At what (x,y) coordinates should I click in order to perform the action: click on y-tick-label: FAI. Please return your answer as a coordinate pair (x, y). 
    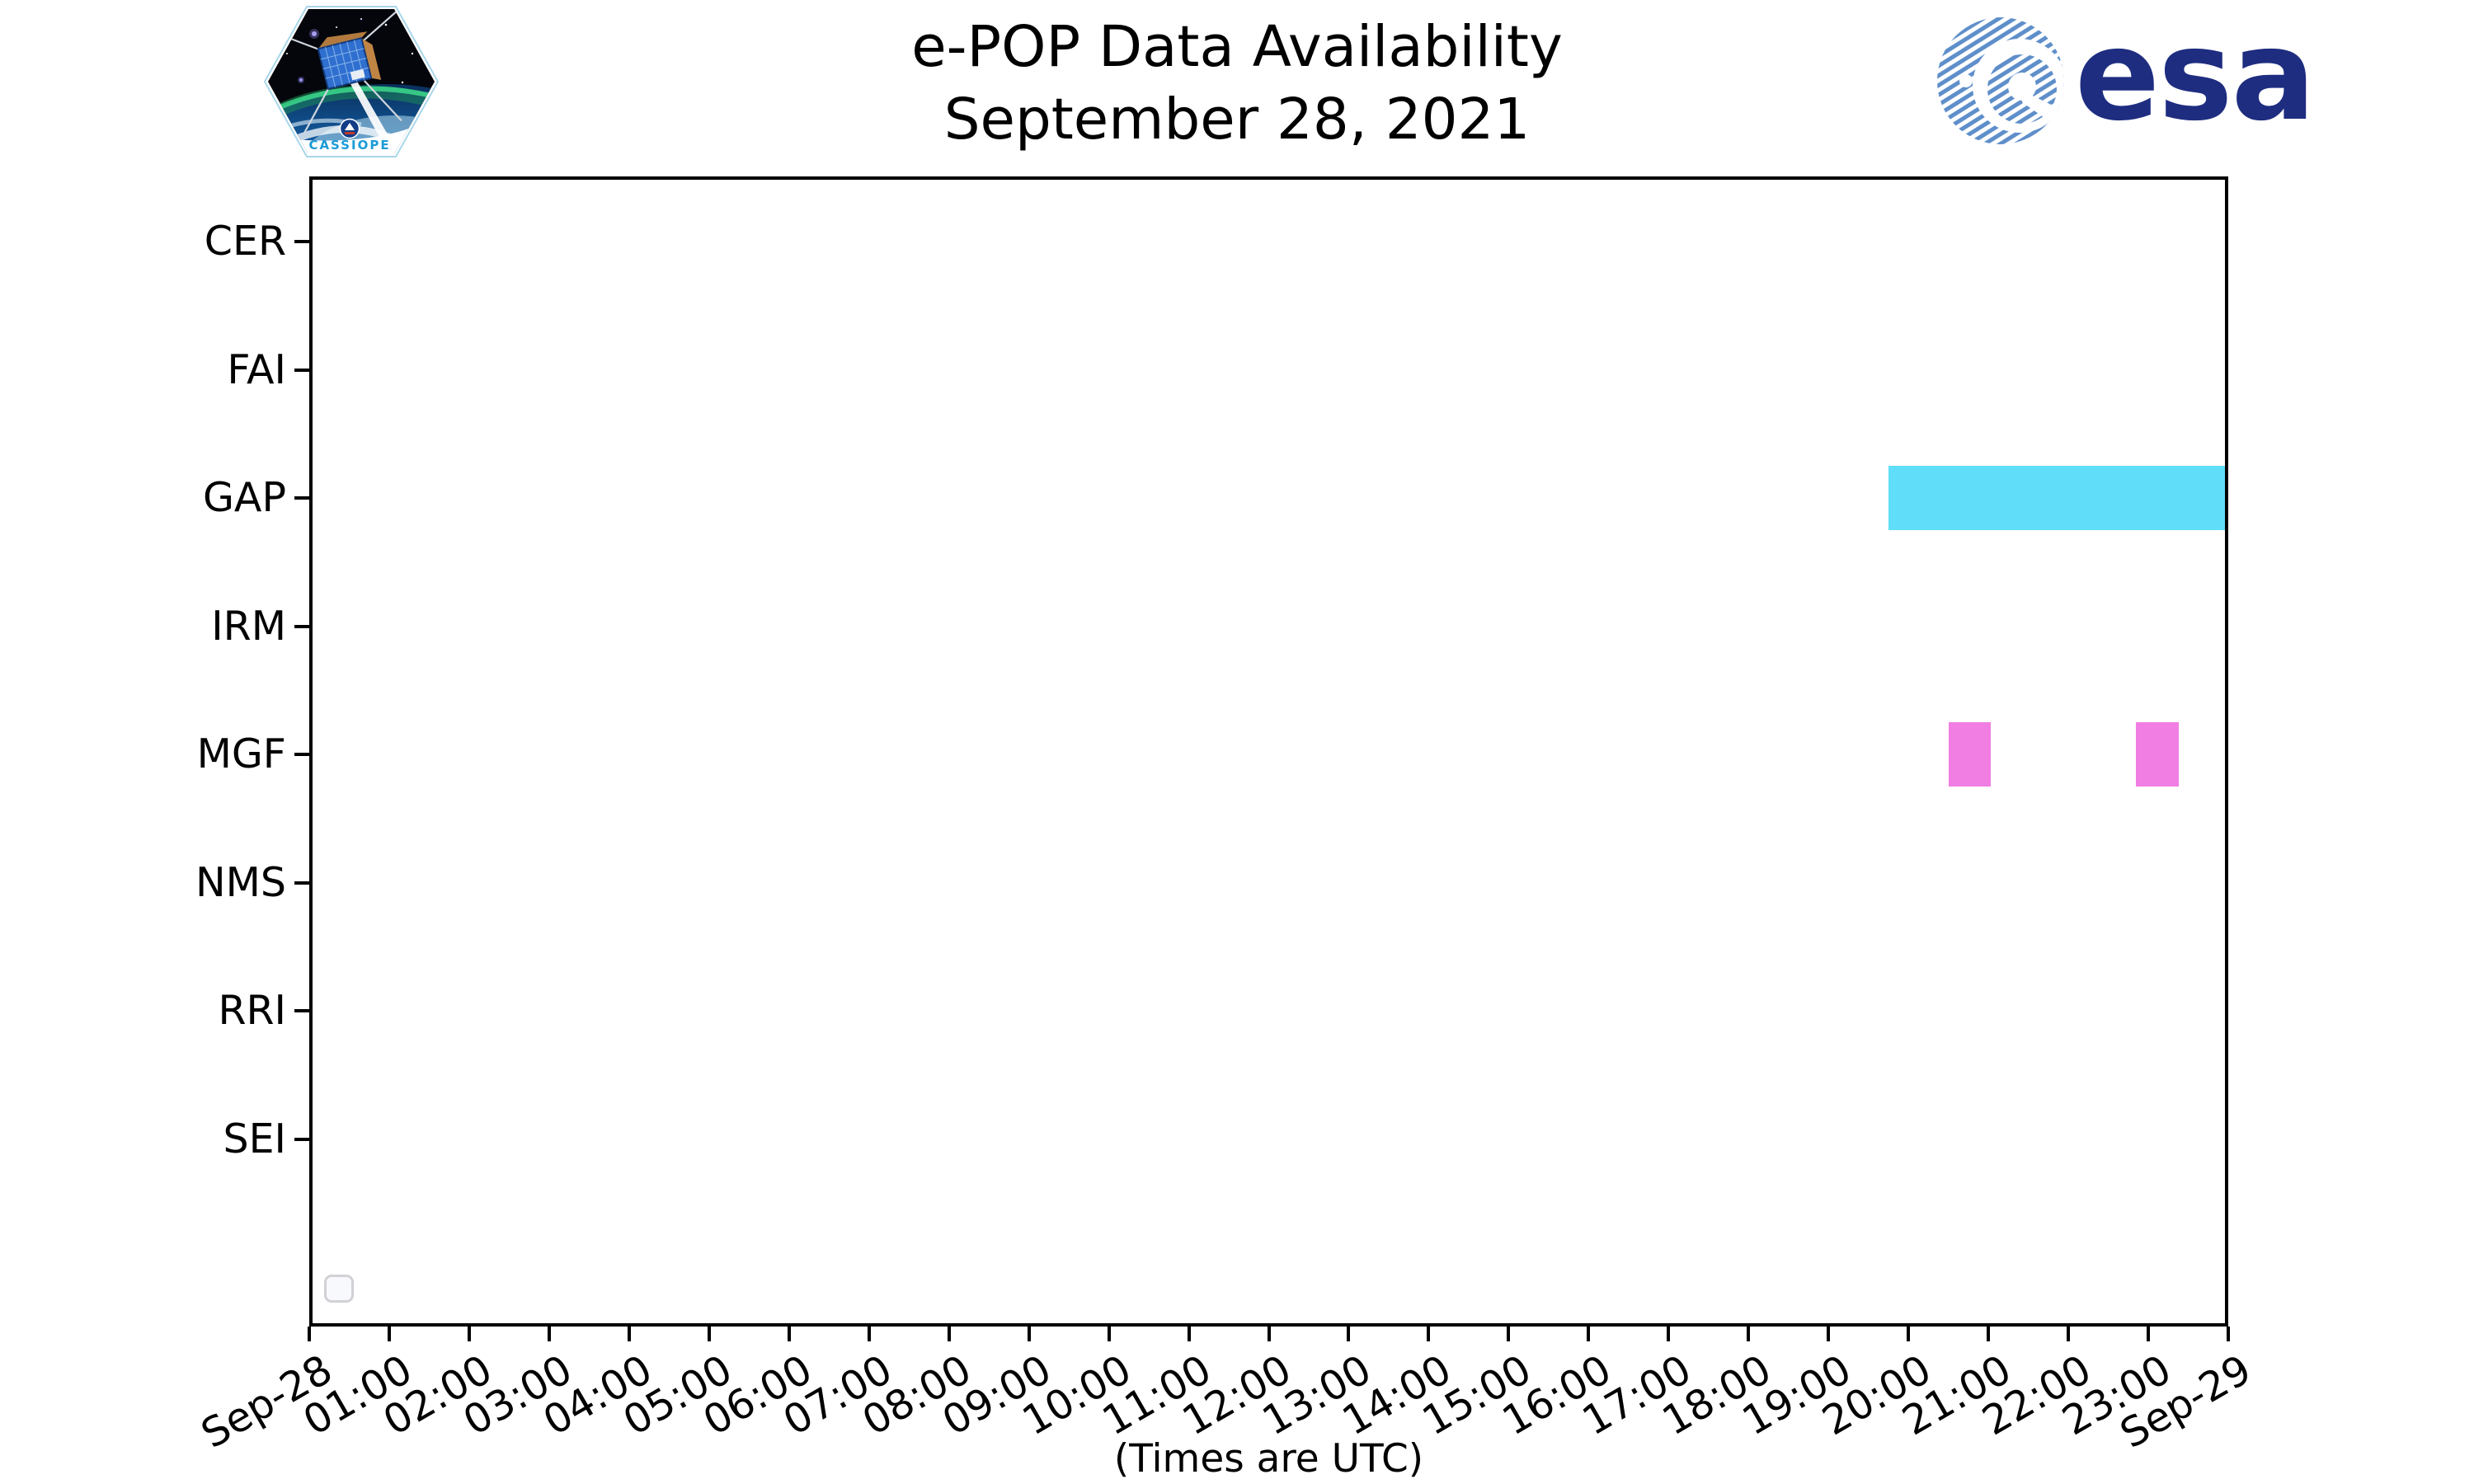
    Looking at the image, I should click on (256, 369).